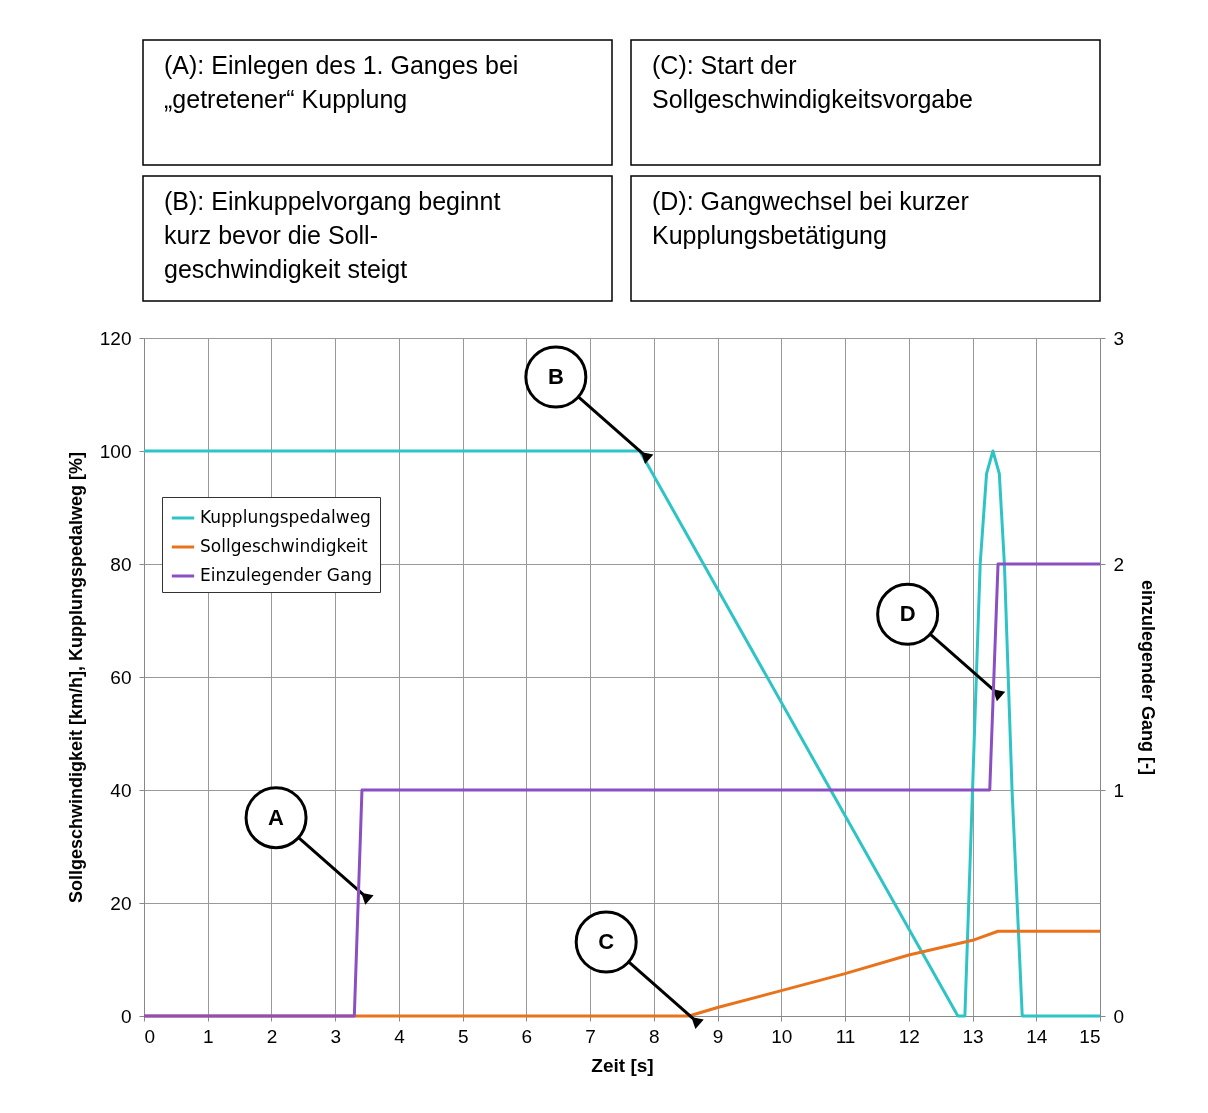  I want to click on text: (A): Einlegen des 1. Ganges bei „getretener“ Kupplung, so click(341, 82).